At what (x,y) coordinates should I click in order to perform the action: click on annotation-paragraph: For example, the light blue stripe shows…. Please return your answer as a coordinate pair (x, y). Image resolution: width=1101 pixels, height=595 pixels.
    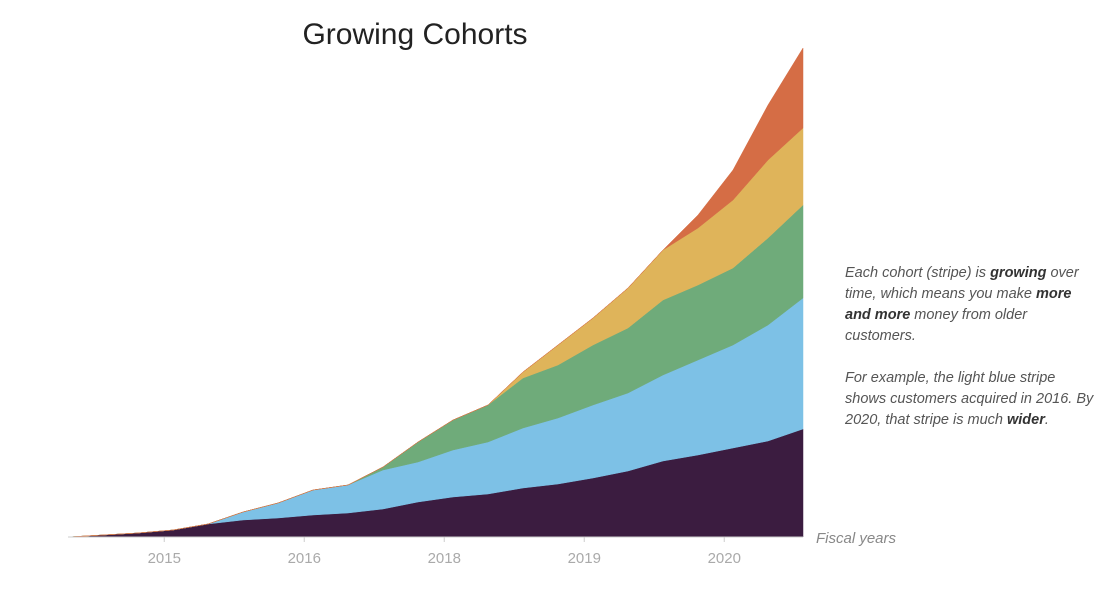
    Looking at the image, I should click on (972, 399).